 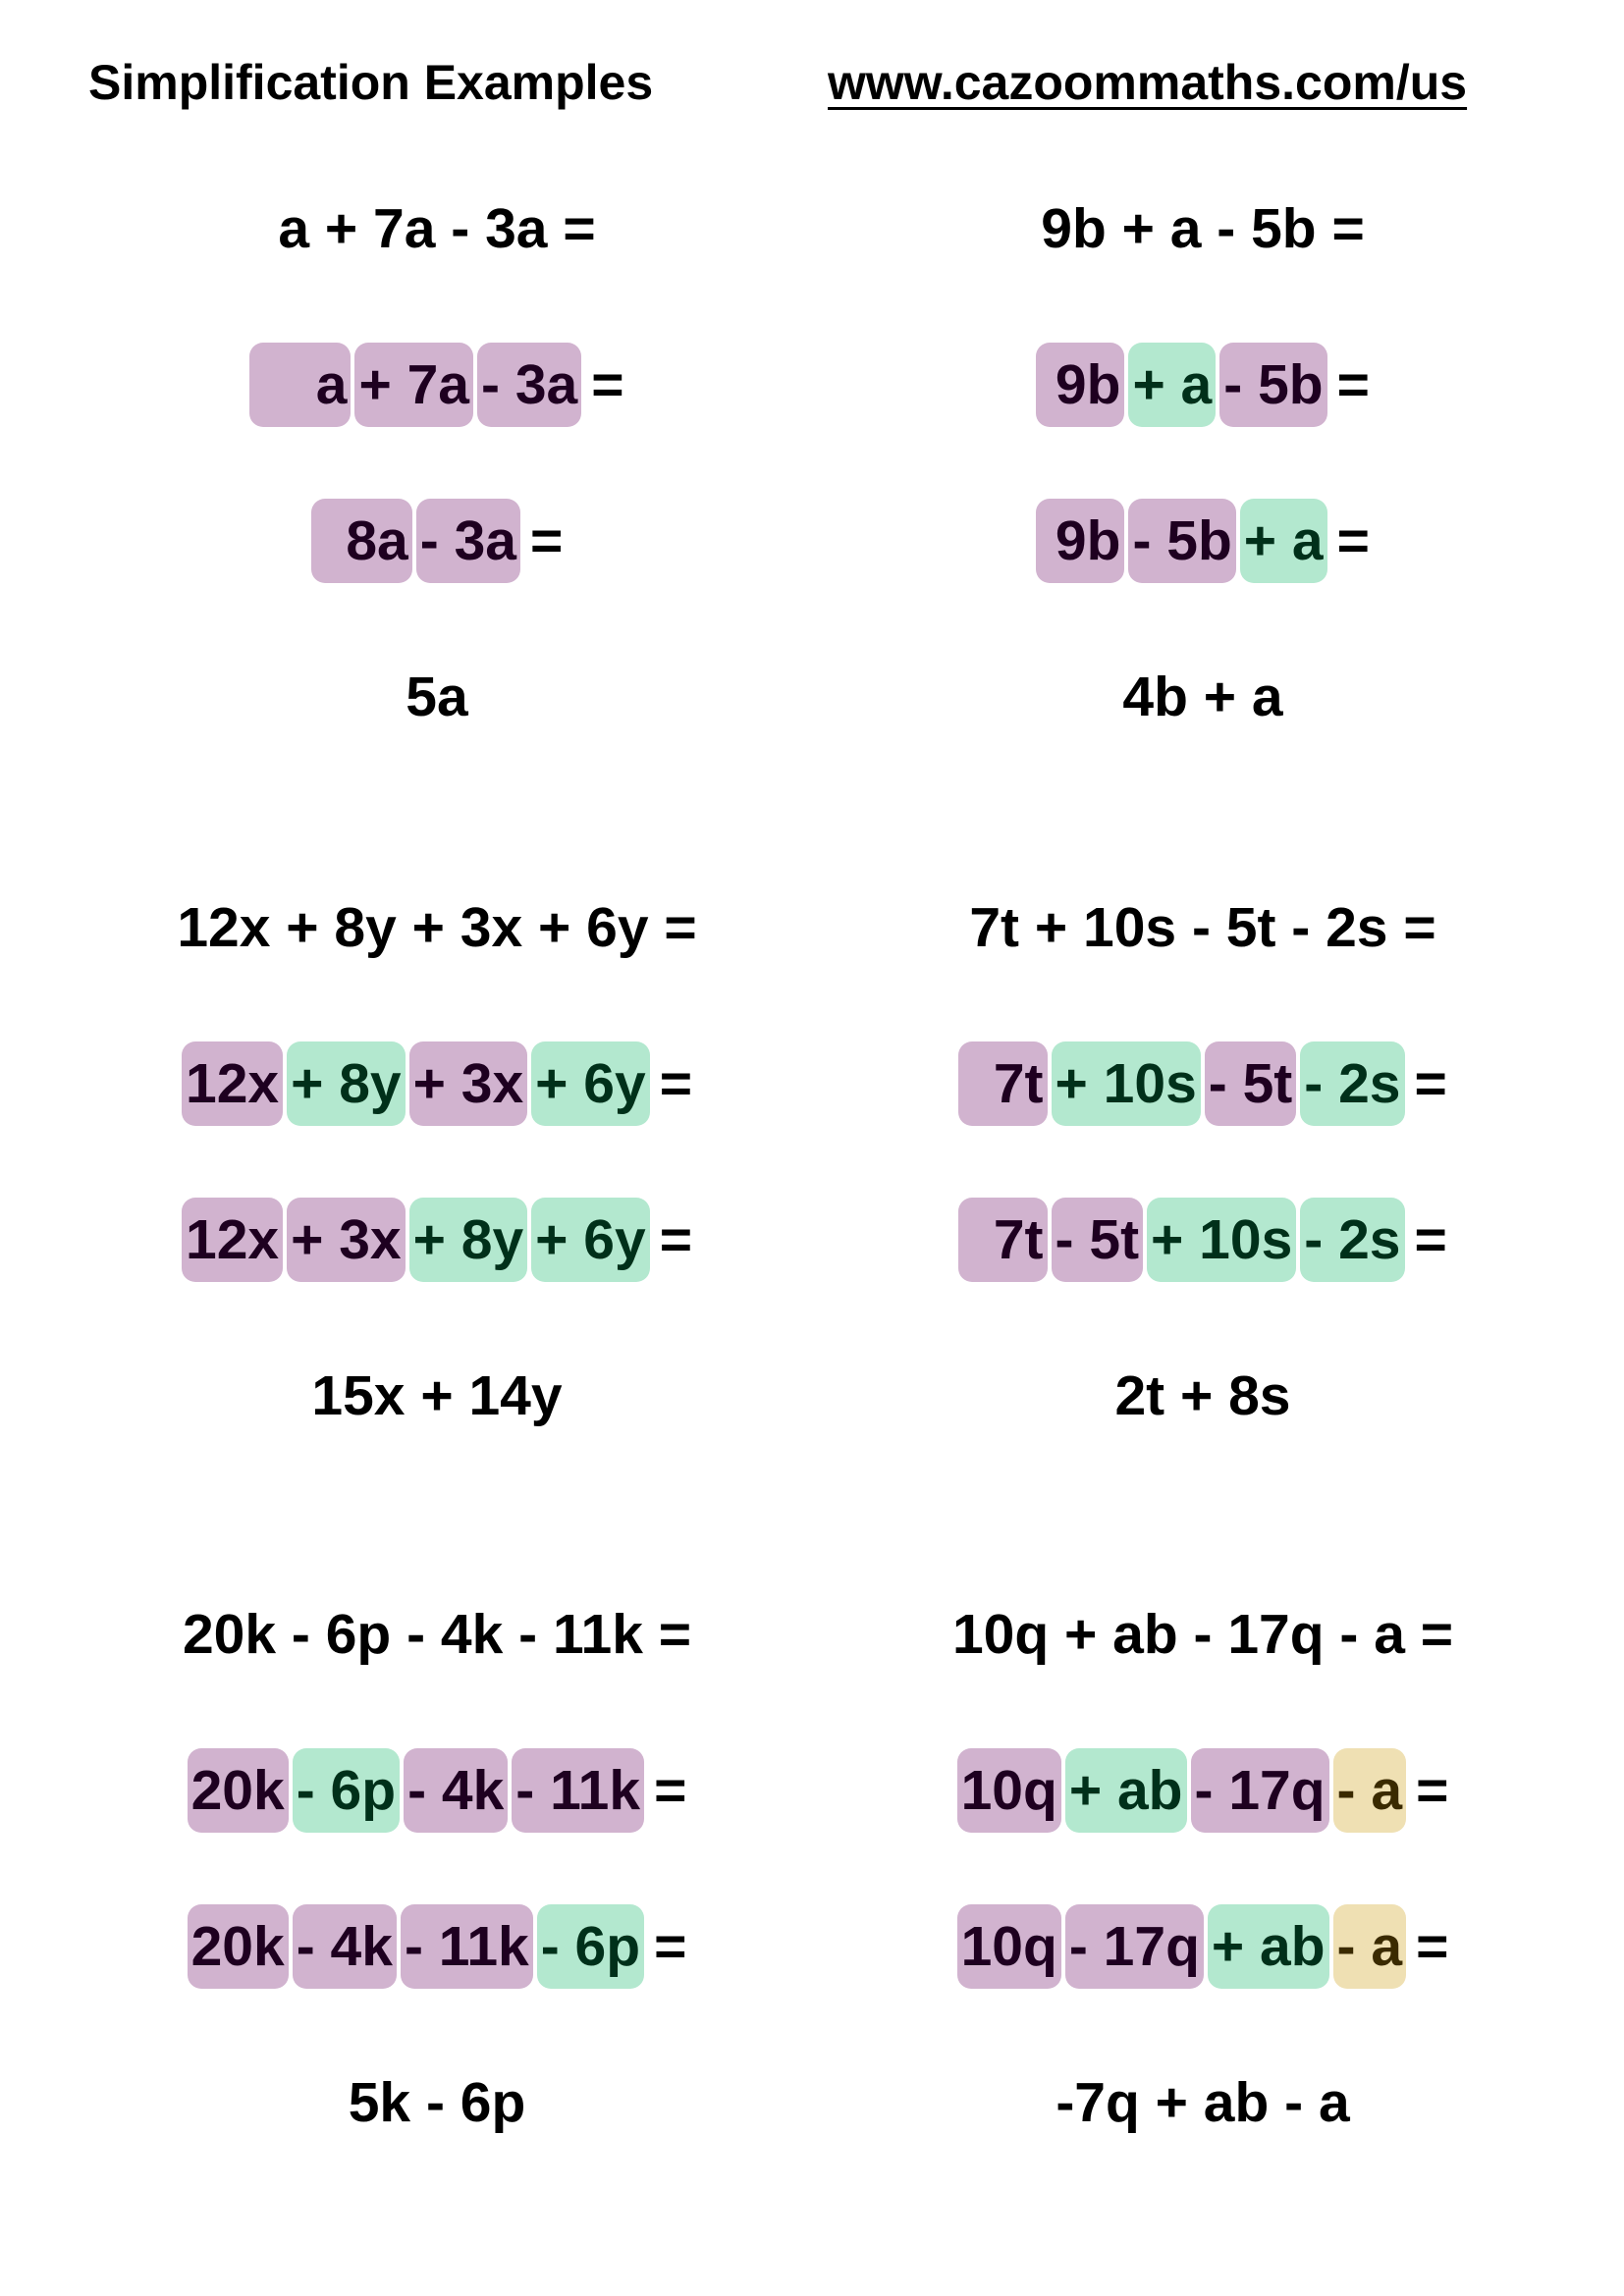 What do you see at coordinates (371, 82) in the screenshot?
I see `page-title: Simplification Examples` at bounding box center [371, 82].